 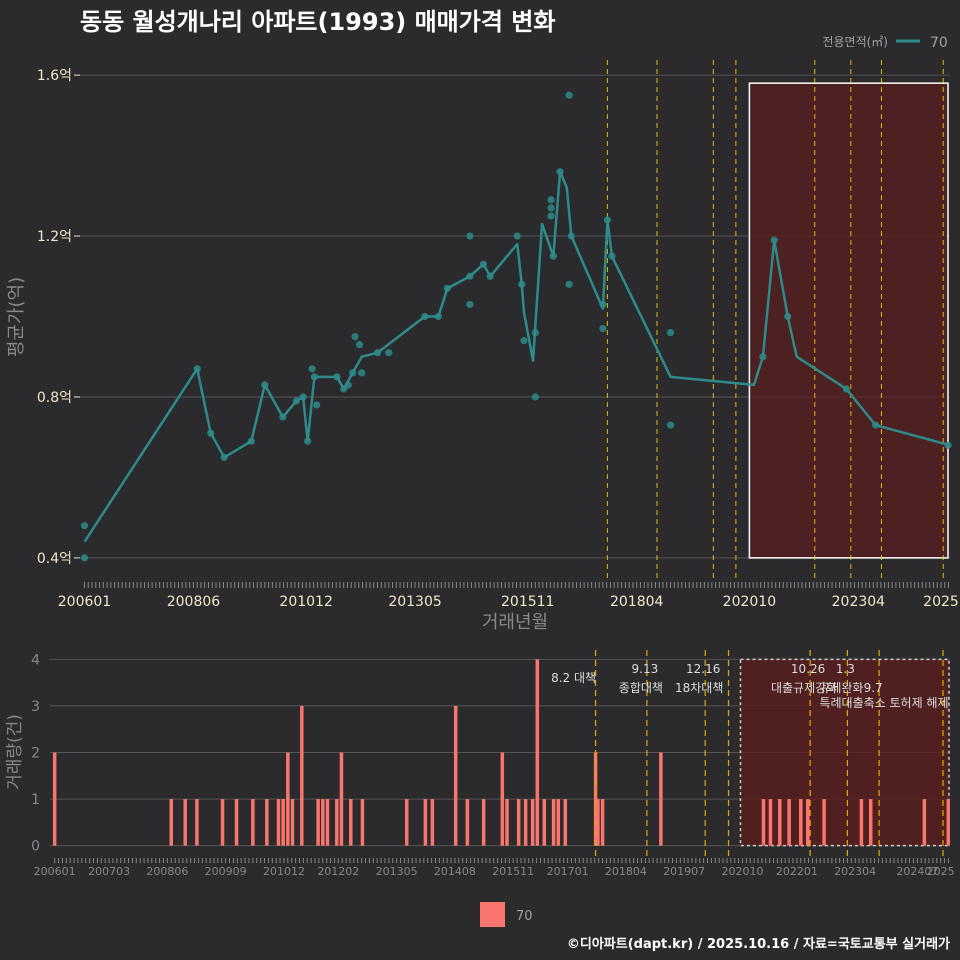 What do you see at coordinates (749, 602) in the screenshot?
I see `price-x-tick-label: 202010` at bounding box center [749, 602].